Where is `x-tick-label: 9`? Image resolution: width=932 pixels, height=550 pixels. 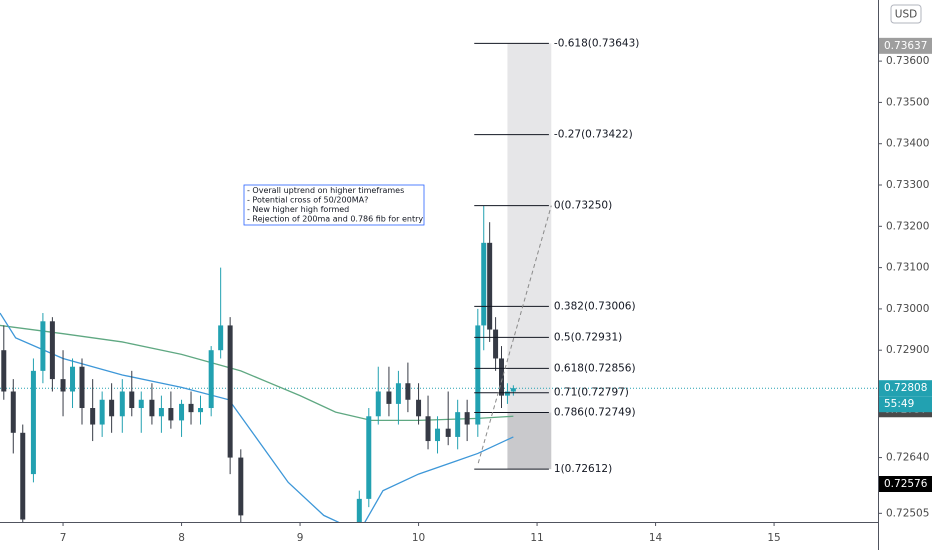 x-tick-label: 9 is located at coordinates (300, 538).